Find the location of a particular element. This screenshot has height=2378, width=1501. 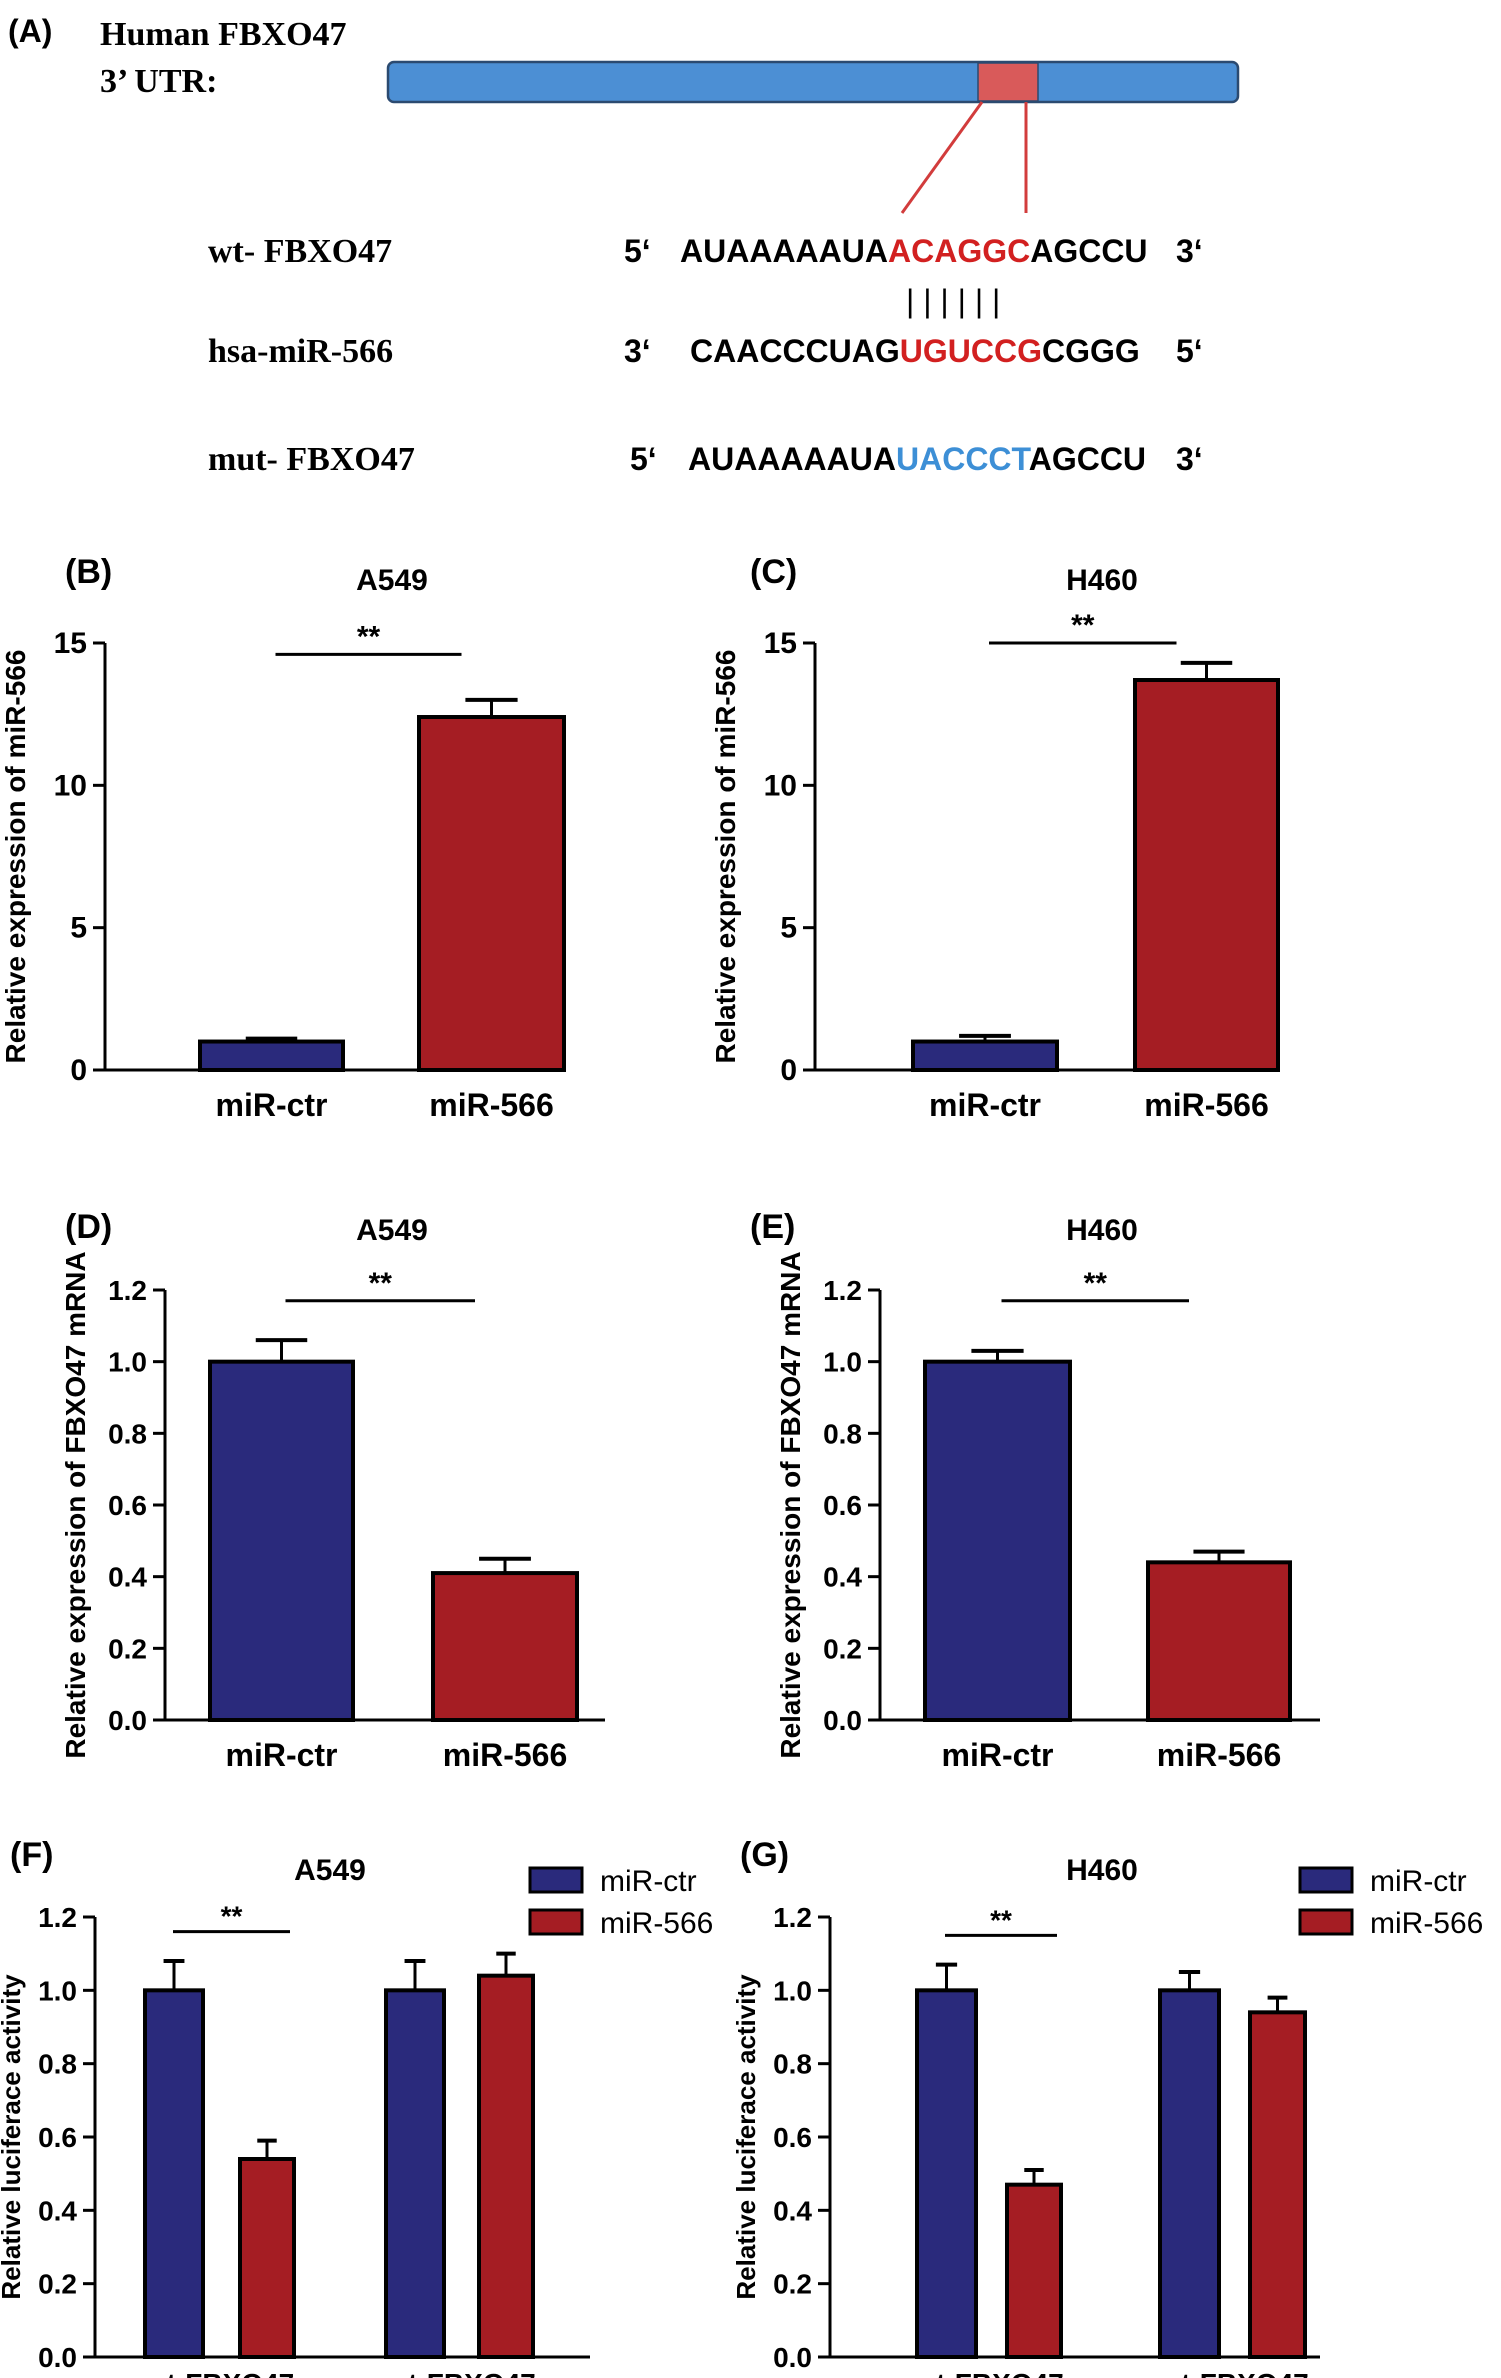

panel-label: (C) is located at coordinates (773, 572).